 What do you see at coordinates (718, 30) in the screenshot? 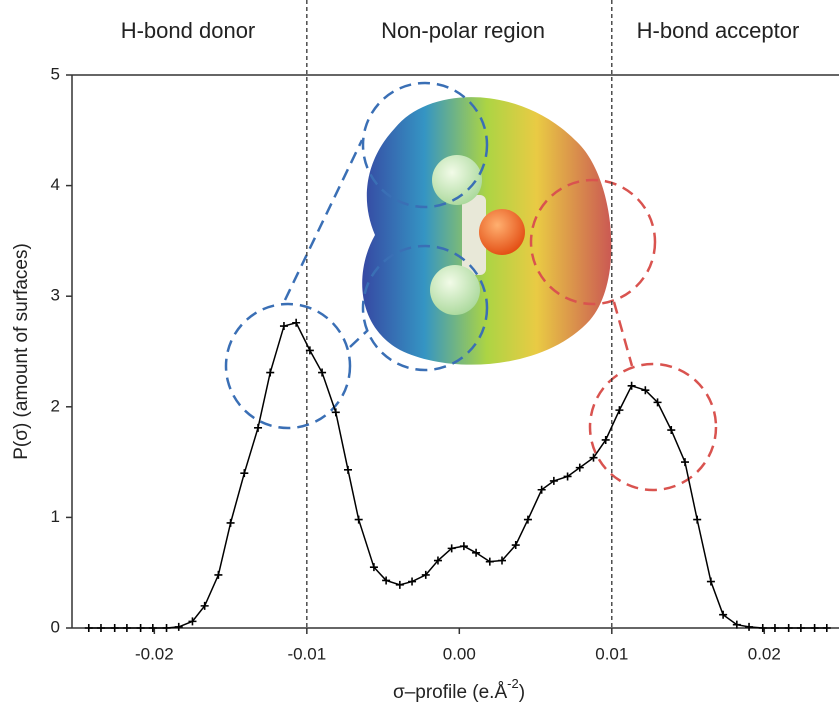
I see `region-label: H-bond acceptor` at bounding box center [718, 30].